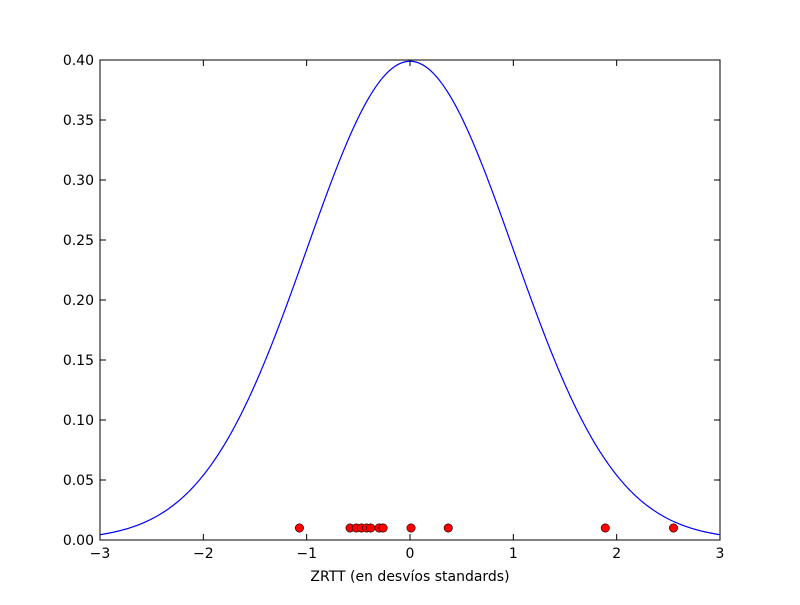 The height and width of the screenshot is (605, 800). I want to click on y-tick-label: 0.15, so click(78, 361).